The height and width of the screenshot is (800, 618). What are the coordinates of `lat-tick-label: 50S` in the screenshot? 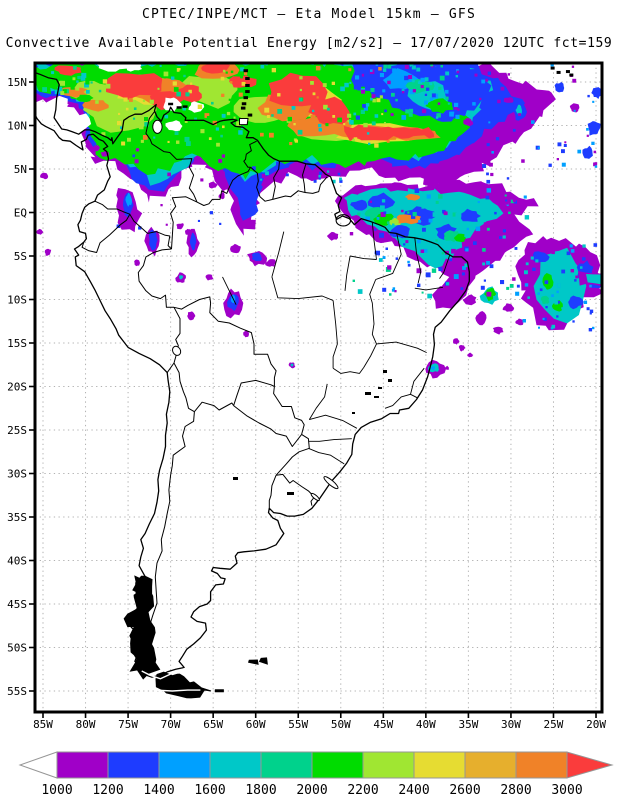 It's located at (17, 648).